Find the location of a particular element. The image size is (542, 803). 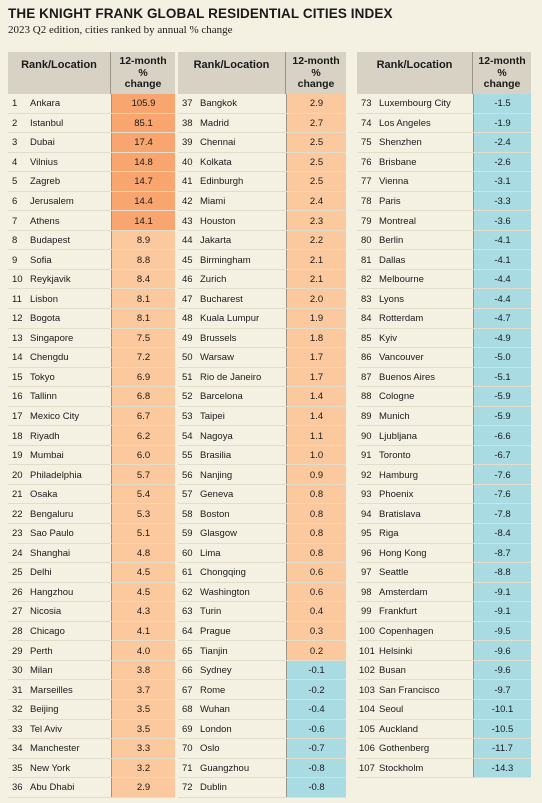

row-city: Riyadh is located at coordinates (45, 436).